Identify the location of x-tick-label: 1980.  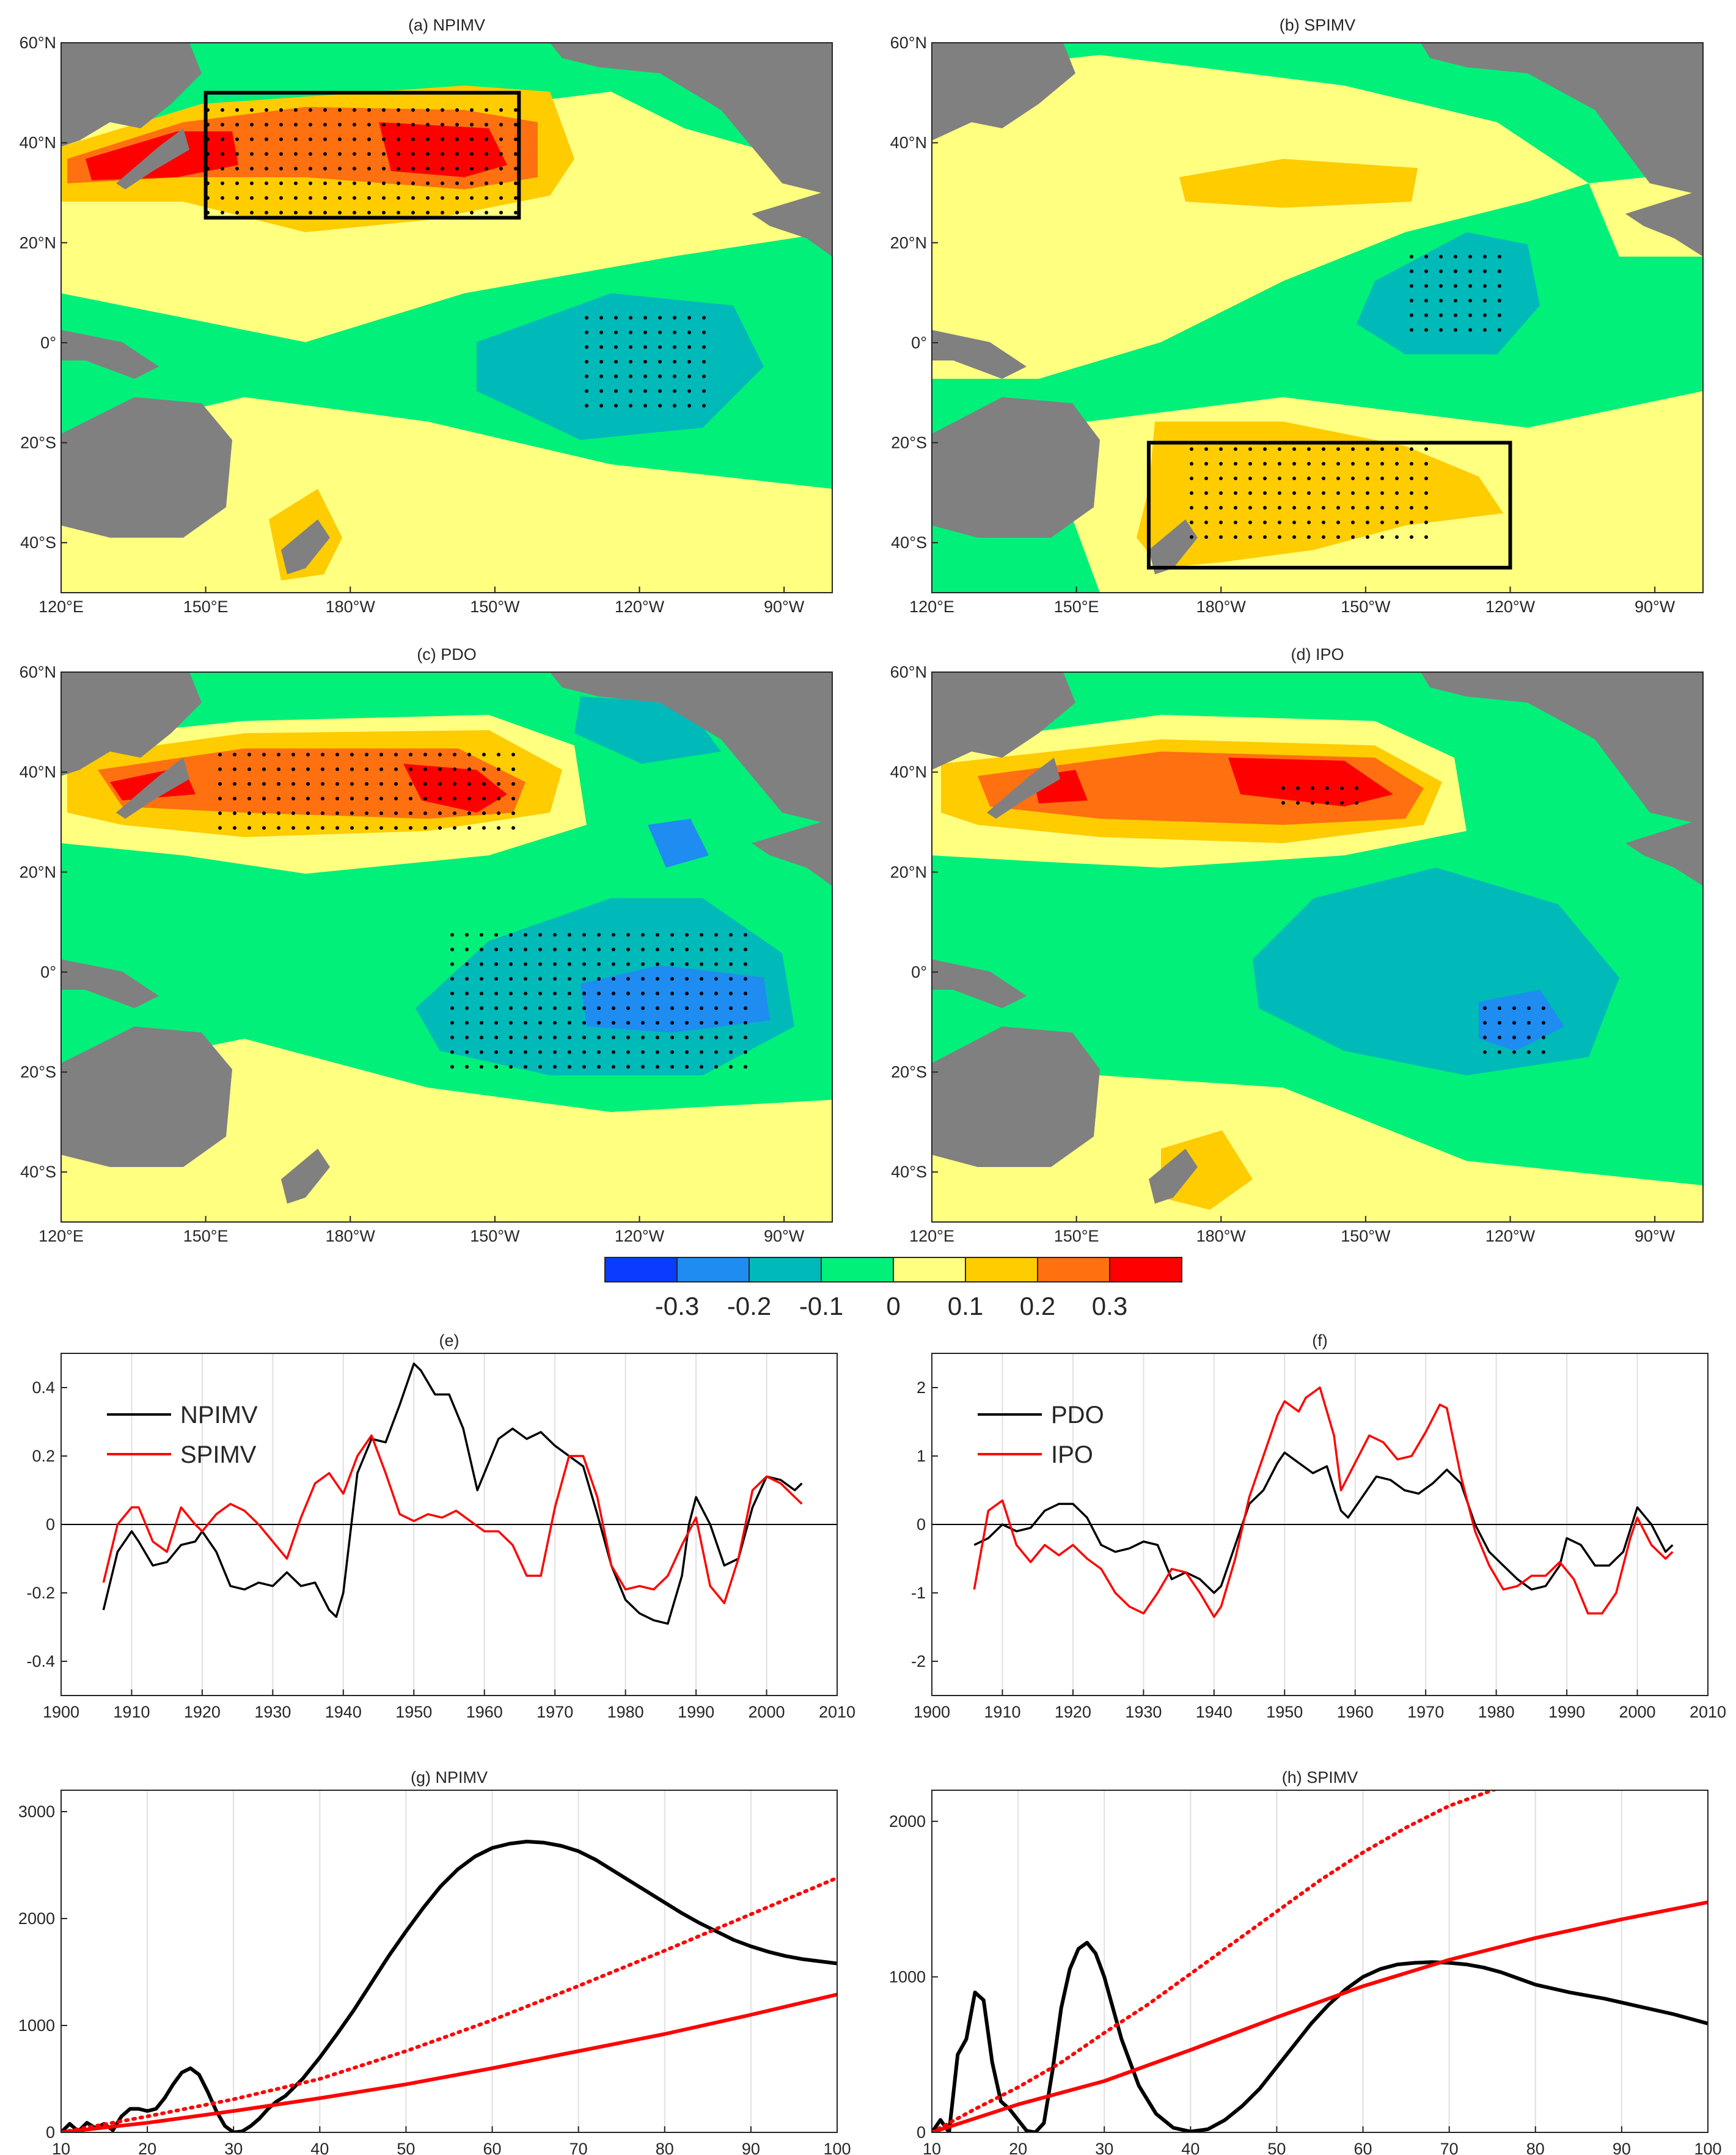
(625, 1712).